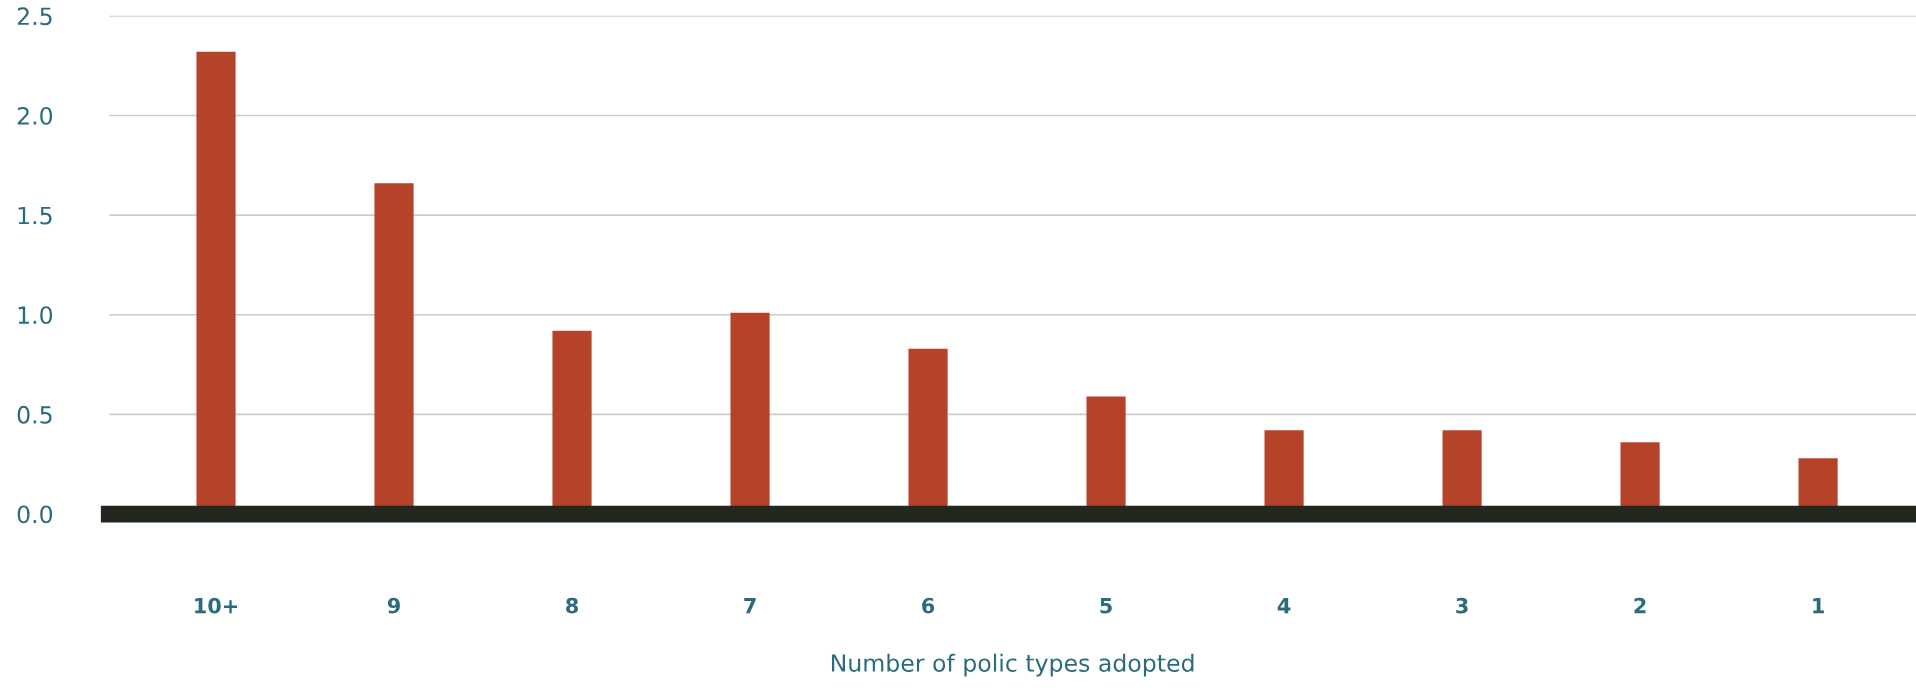 The height and width of the screenshot is (690, 1916). Describe the element at coordinates (750, 606) in the screenshot. I see `x-tick-label: 7` at that location.